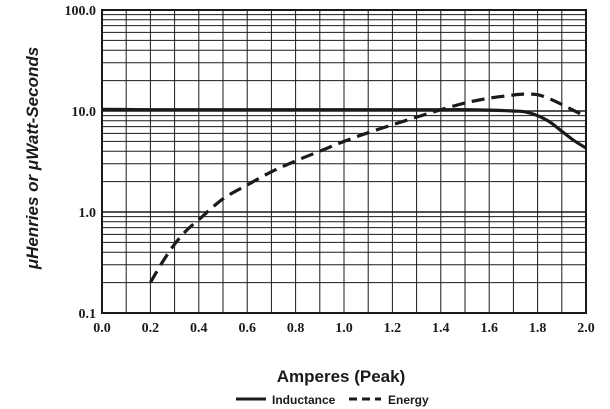 This screenshot has width=610, height=409. Describe the element at coordinates (296, 328) in the screenshot. I see `x-tick-label: 0.8` at that location.